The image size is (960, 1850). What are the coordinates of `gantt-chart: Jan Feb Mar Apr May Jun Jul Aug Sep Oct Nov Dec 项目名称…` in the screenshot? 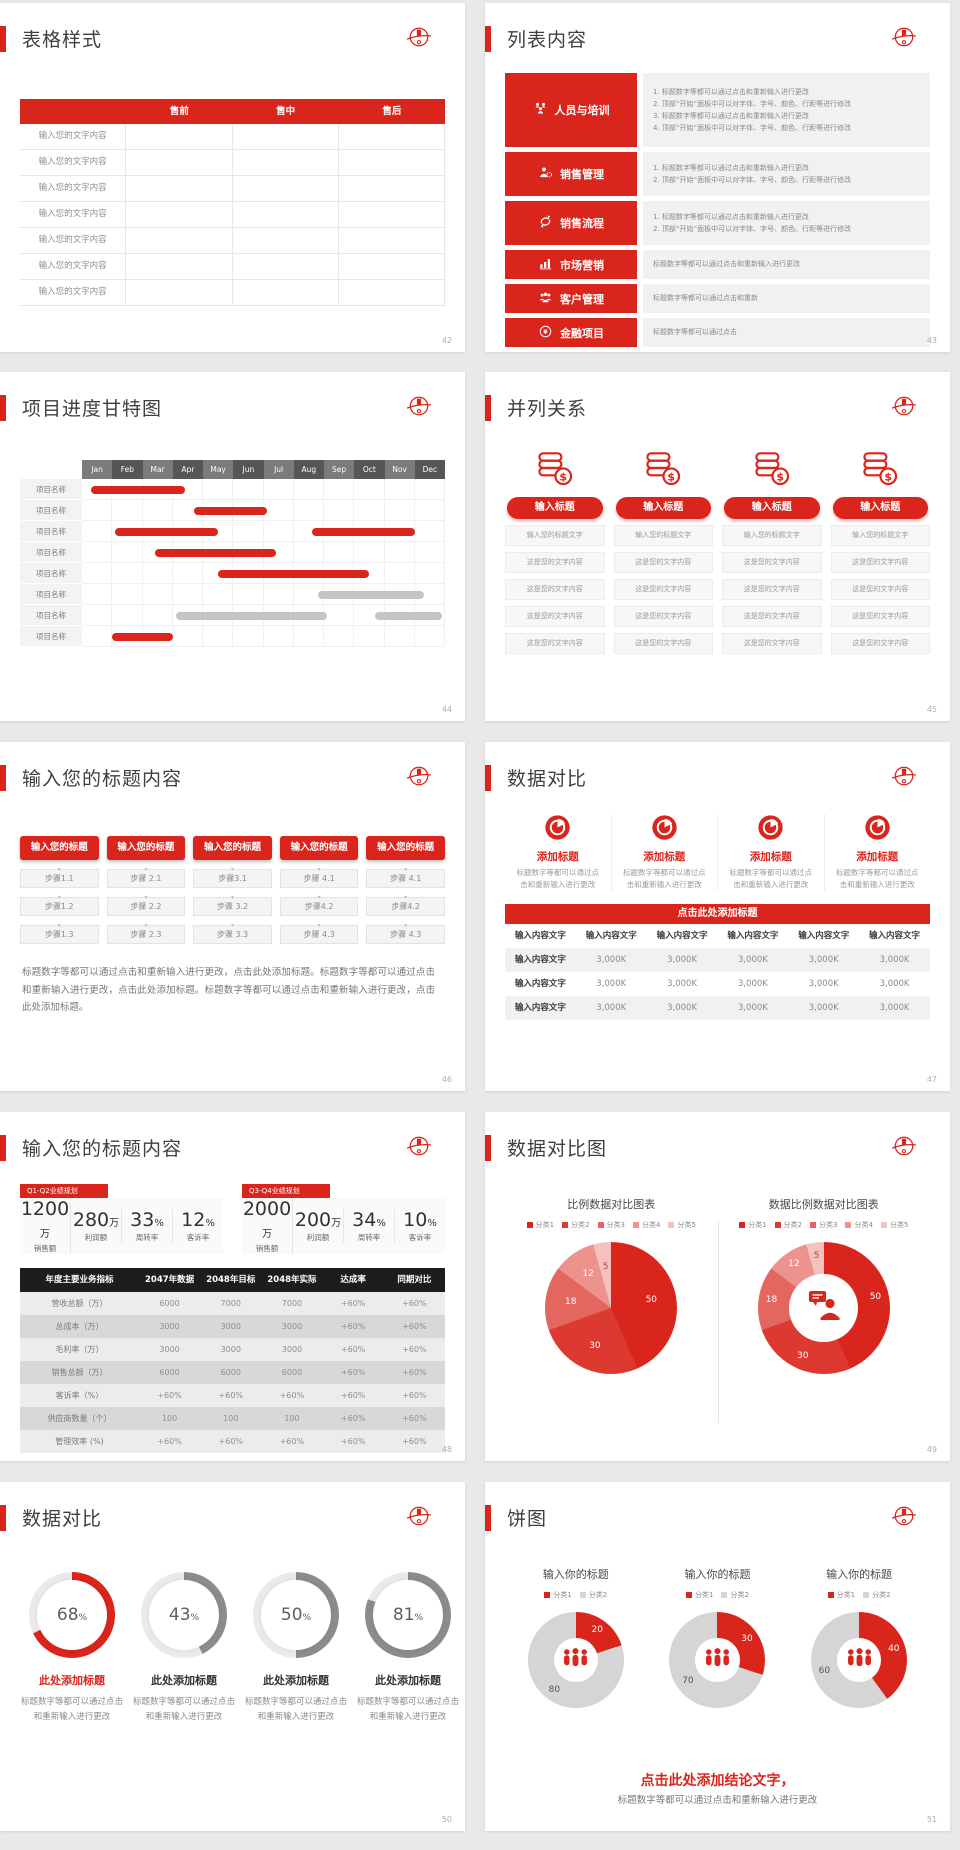 It's located at (232, 553).